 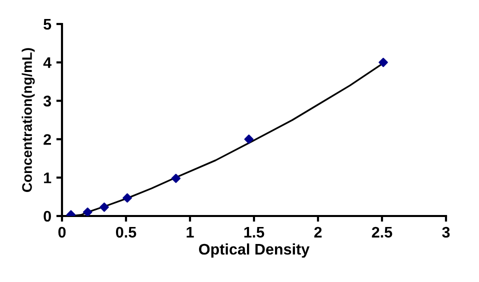 I want to click on y-tick-label: 3, so click(x=47, y=101).